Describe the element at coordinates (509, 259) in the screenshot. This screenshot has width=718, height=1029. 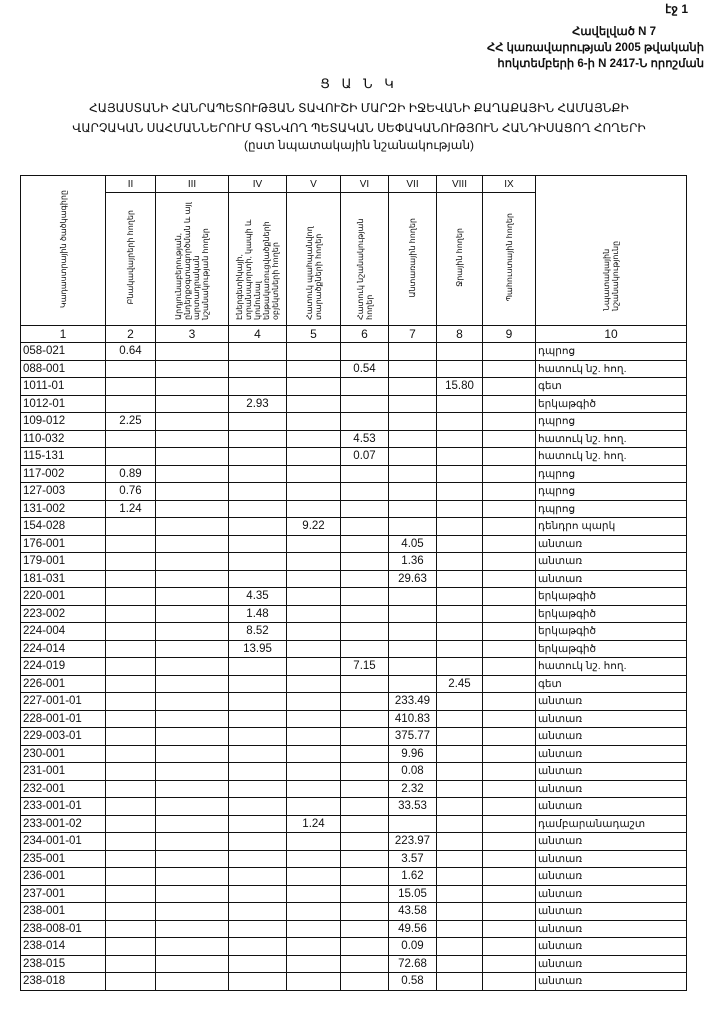
I see `column-header: Պահուստային հողեր` at that location.